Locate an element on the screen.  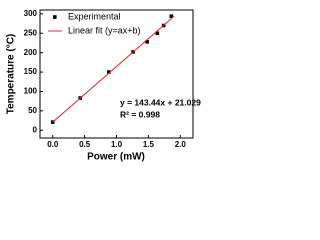
y-tick-label: 0 is located at coordinates (35, 129).